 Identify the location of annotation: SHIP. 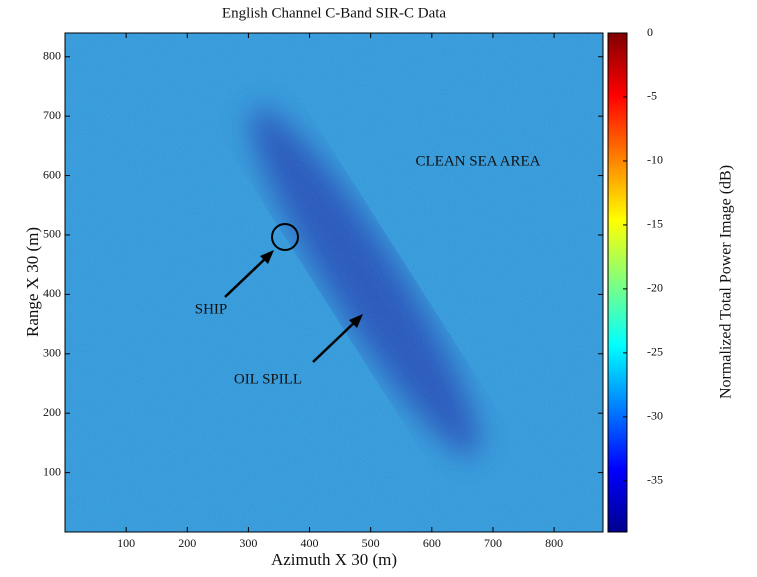
(211, 309).